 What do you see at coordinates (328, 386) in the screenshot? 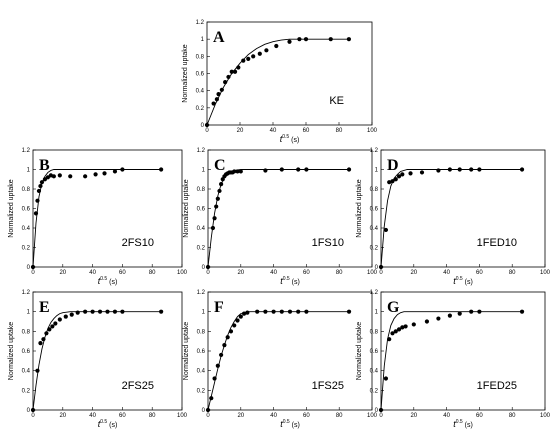
I see `sample-label: 1FS25` at bounding box center [328, 386].